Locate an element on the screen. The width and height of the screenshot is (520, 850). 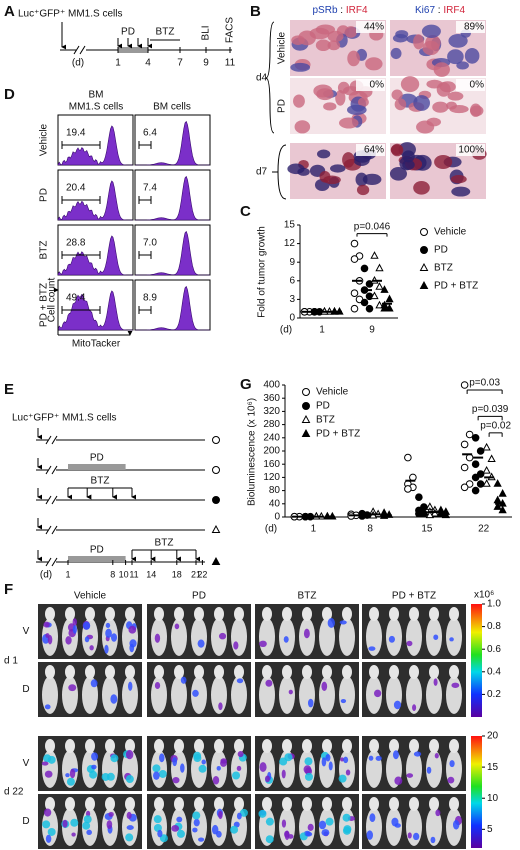
header-part: pSRb is located at coordinates (324, 10).